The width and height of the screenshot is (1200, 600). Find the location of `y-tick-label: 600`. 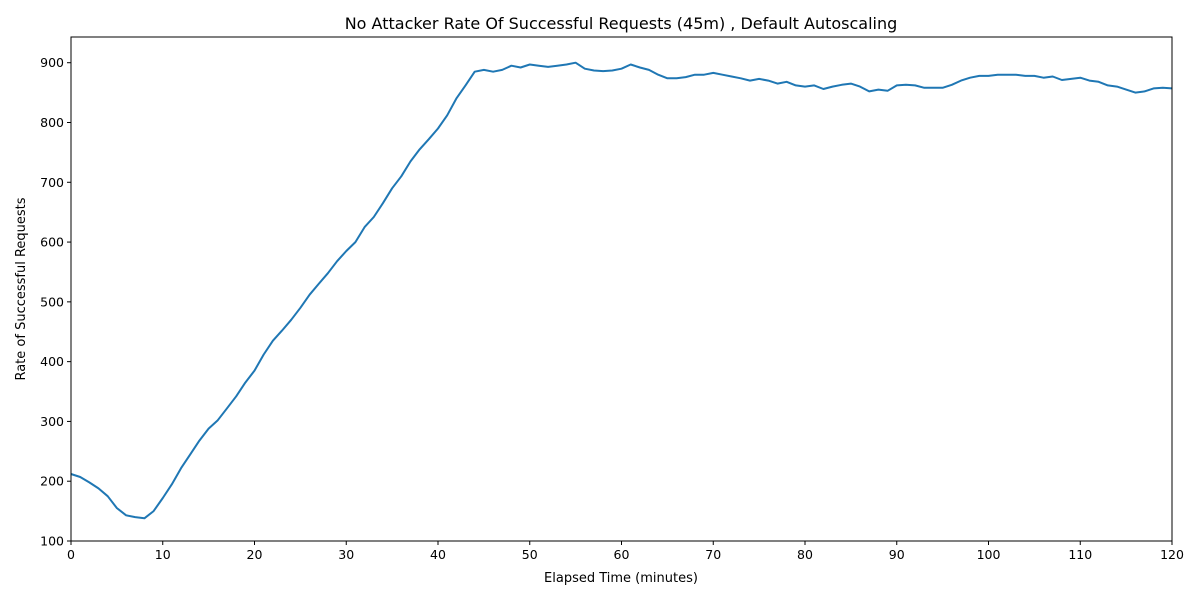

y-tick-label: 600 is located at coordinates (52, 242).